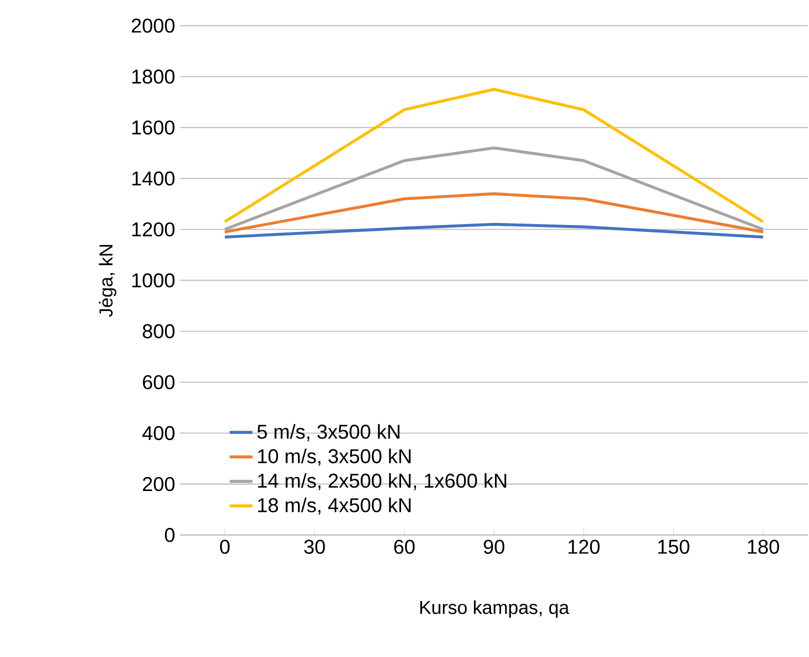  What do you see at coordinates (404, 547) in the screenshot?
I see `x-tick-label: 60` at bounding box center [404, 547].